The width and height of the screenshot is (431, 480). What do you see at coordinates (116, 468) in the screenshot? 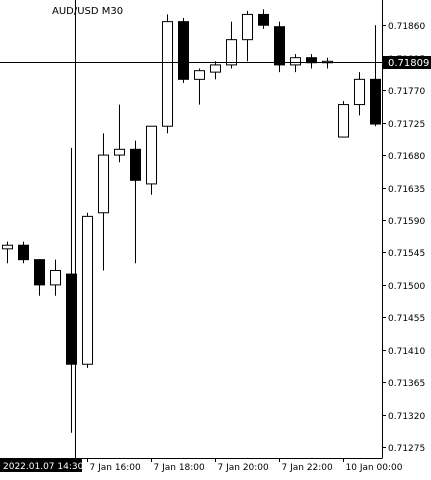
I see `time-tick-label: 7 Jan 16:00` at bounding box center [116, 468].